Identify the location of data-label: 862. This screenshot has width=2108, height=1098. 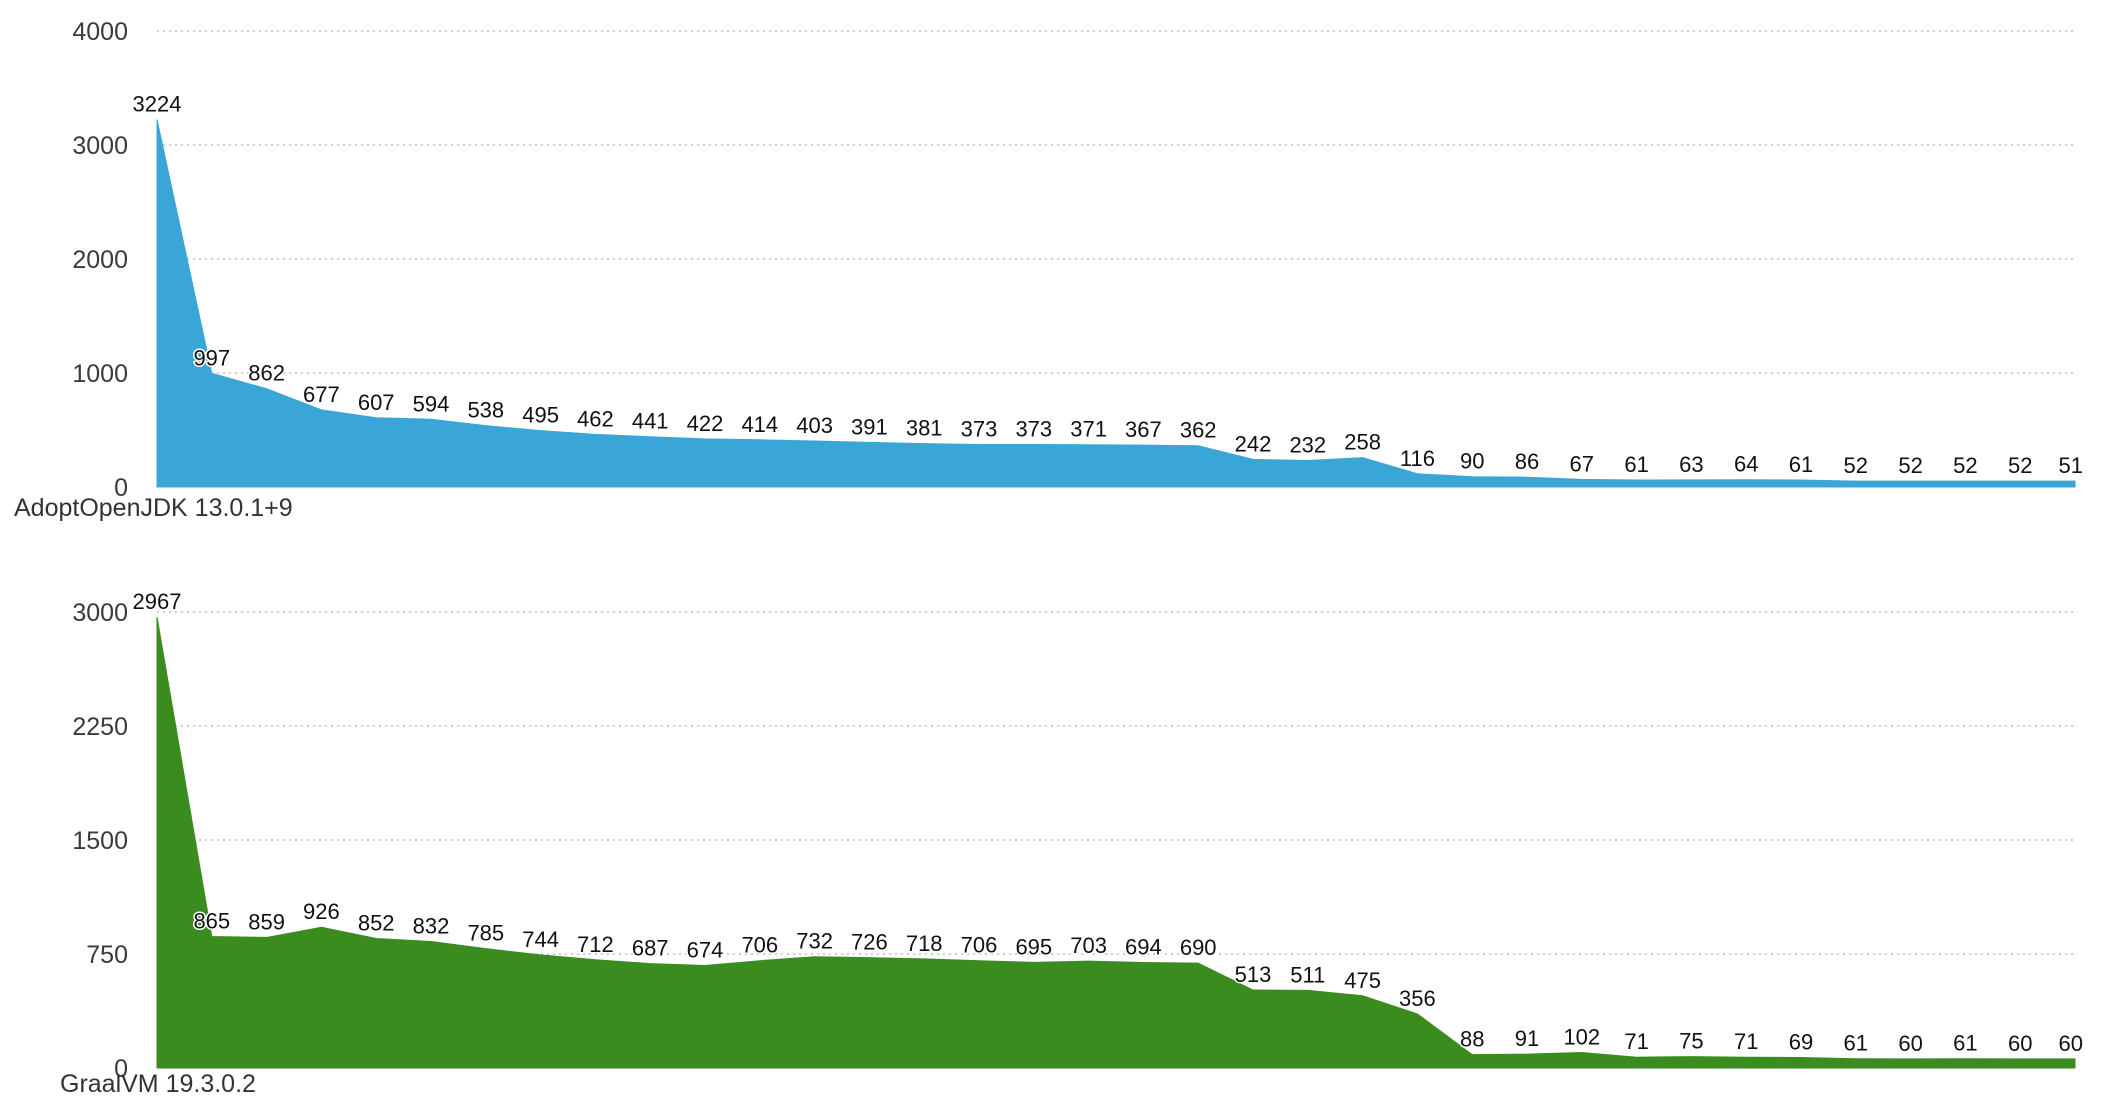
(266, 373).